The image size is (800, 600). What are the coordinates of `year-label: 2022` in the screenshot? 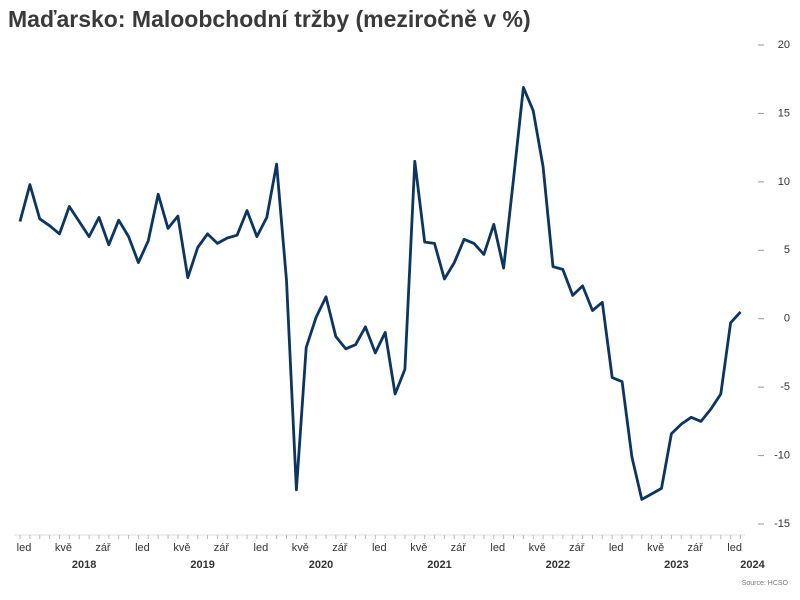 It's located at (558, 565).